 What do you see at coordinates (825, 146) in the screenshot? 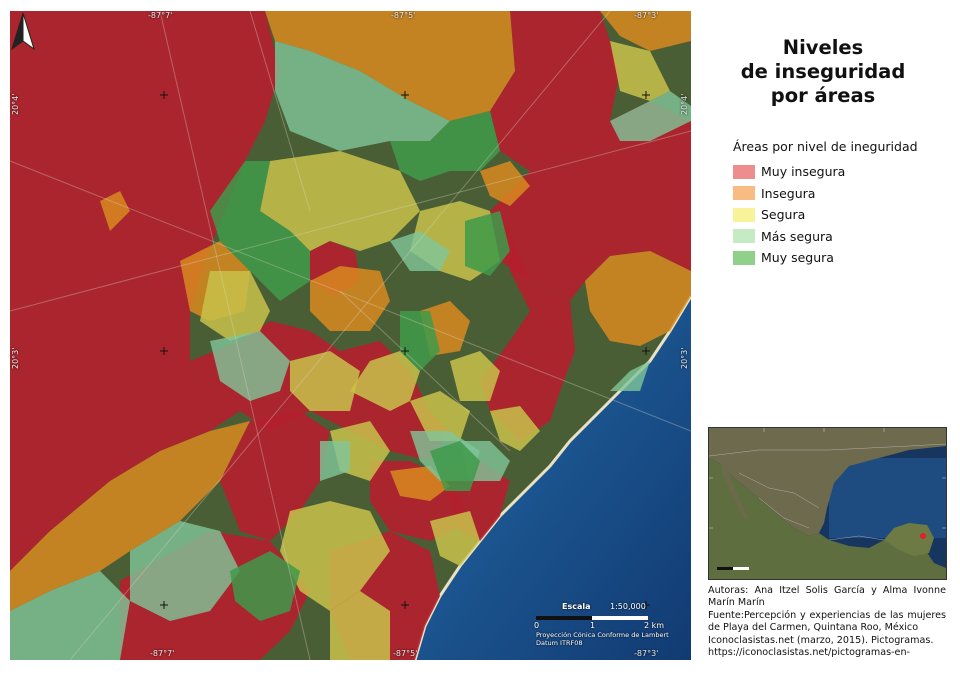
I see `legend-heading: Áreas por nivel de ineguridad` at bounding box center [825, 146].